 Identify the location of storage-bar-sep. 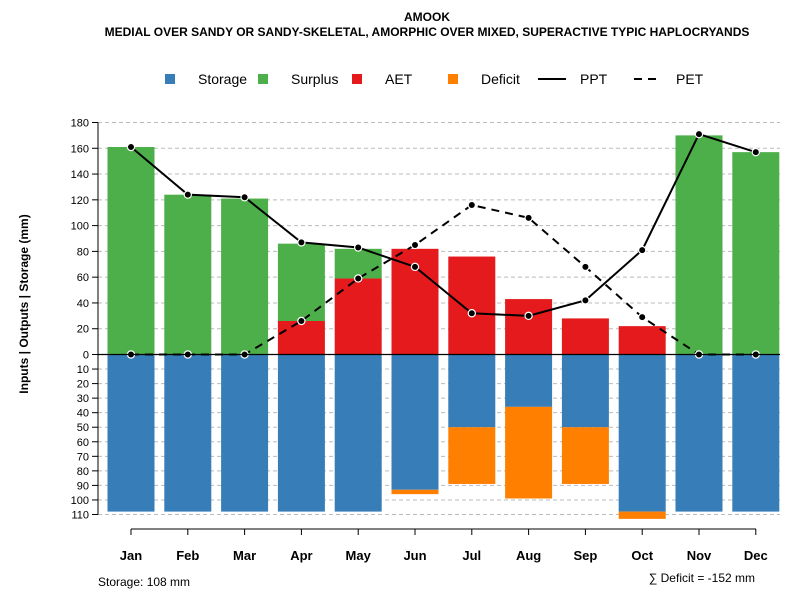
(585, 391).